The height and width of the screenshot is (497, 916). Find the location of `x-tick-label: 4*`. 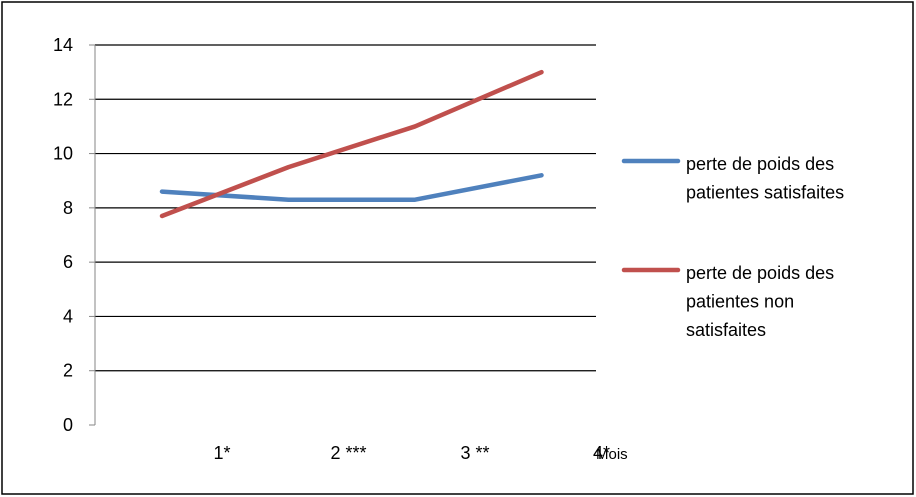

x-tick-label: 4* is located at coordinates (601, 453).